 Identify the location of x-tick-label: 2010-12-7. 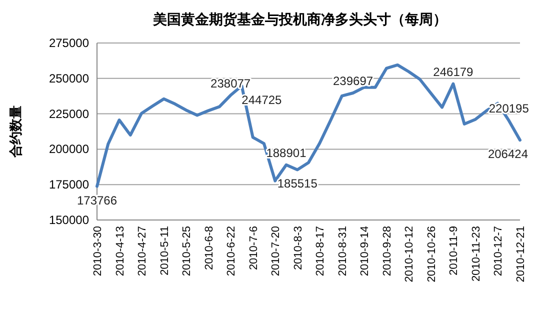
(498, 251).